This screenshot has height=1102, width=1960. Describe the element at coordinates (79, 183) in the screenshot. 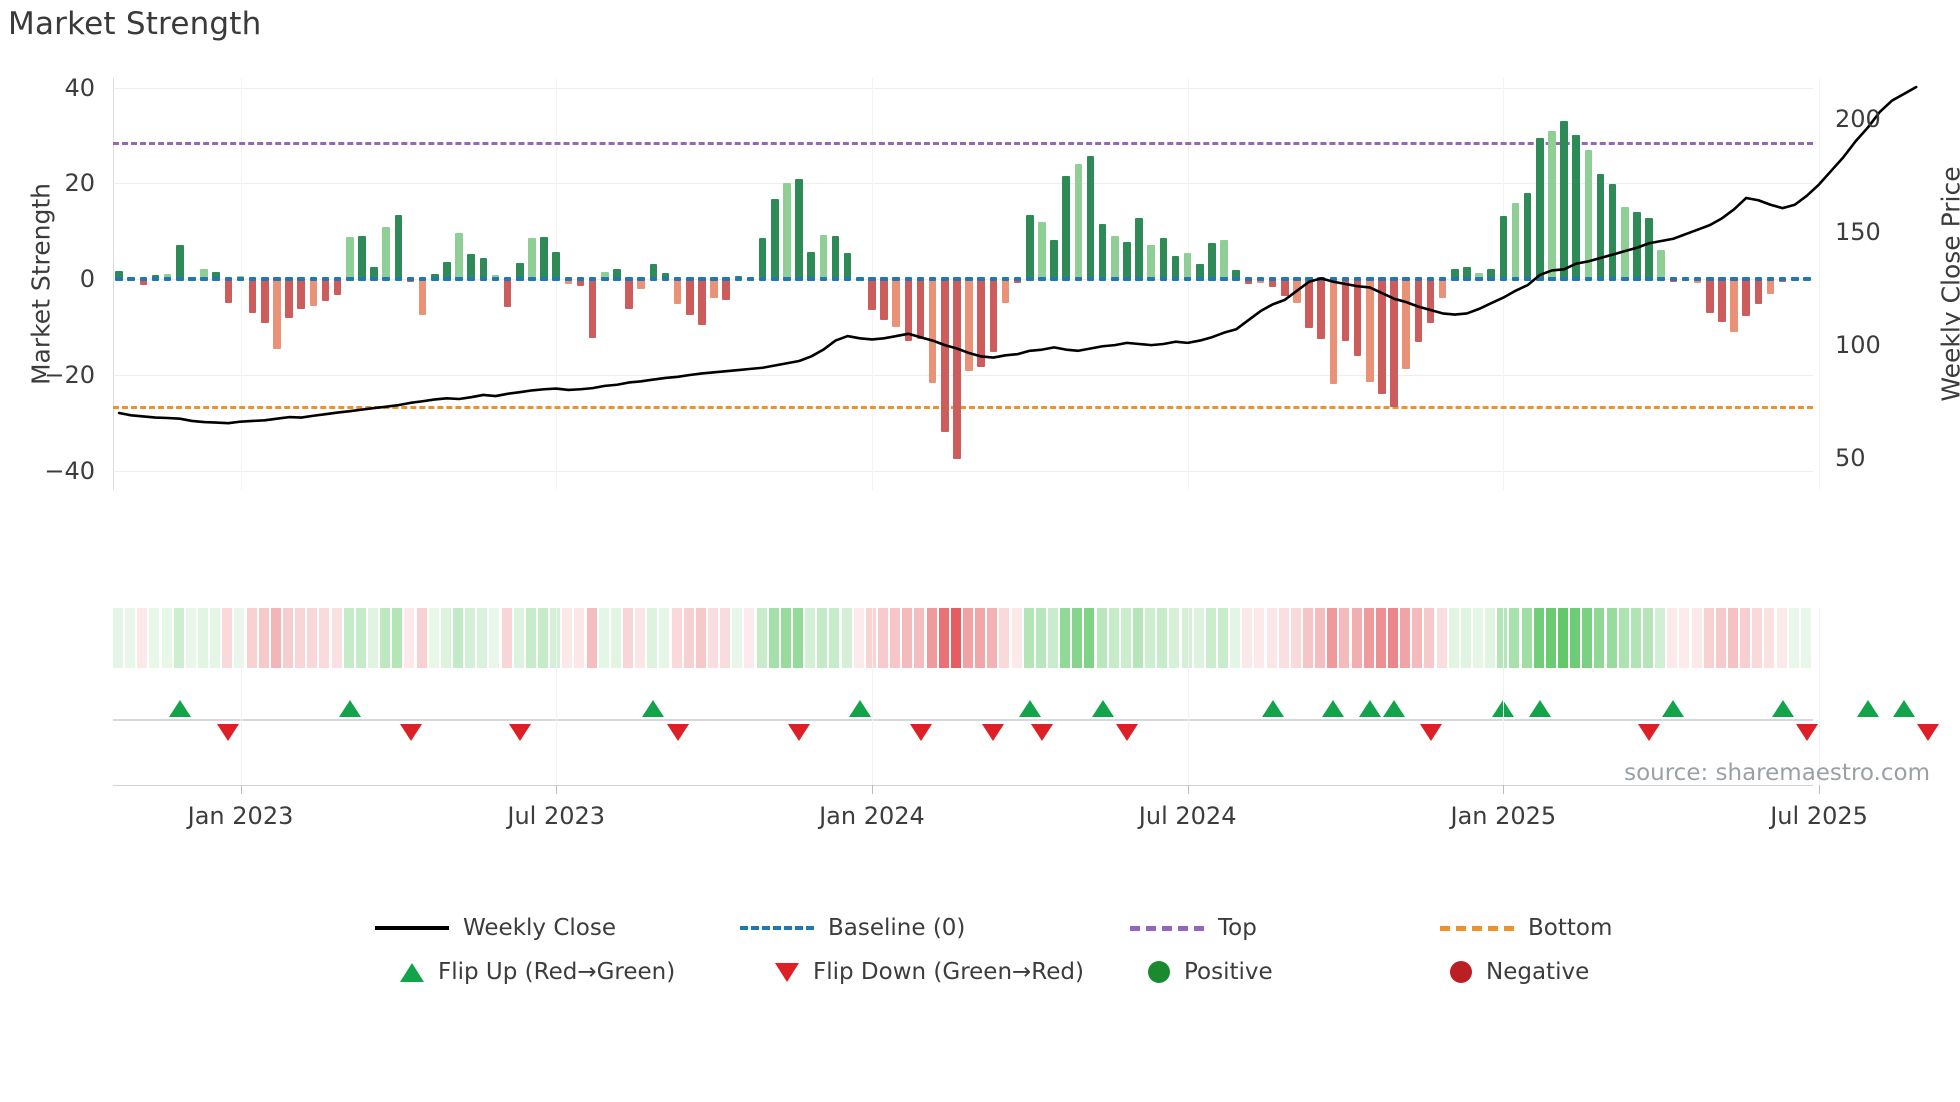

I see `left-axis-tick-label: 20` at that location.